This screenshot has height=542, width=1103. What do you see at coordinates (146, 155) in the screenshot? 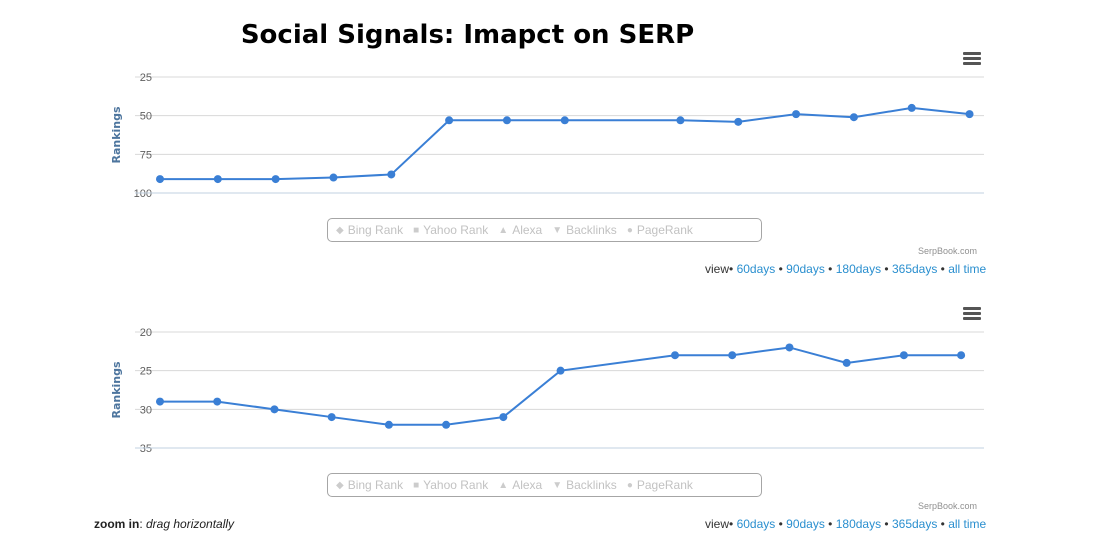
I see `y-tick-label: 75` at bounding box center [146, 155].